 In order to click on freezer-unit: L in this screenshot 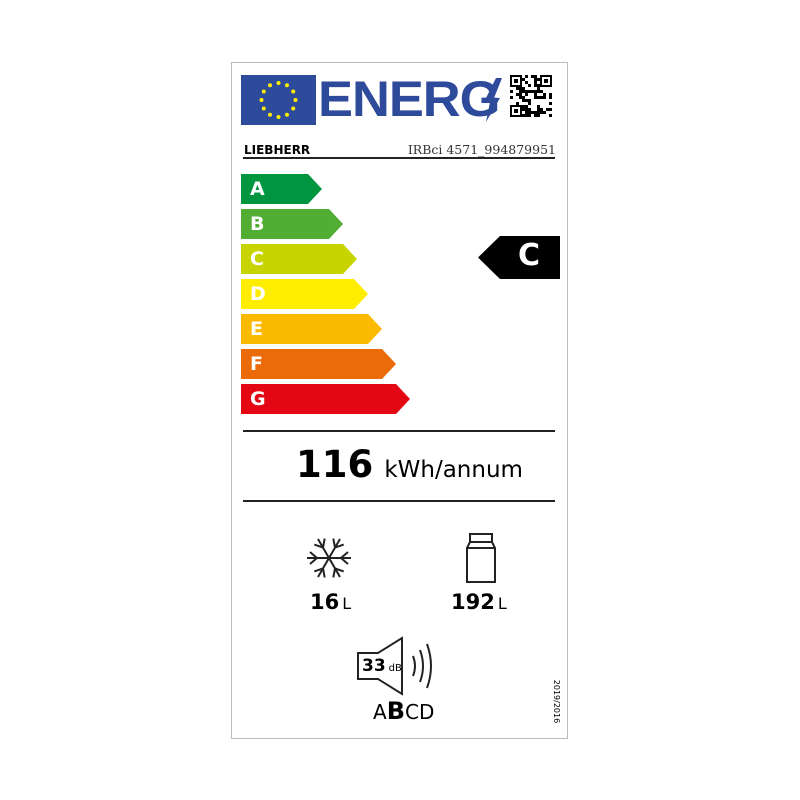, I will do `click(347, 603)`.